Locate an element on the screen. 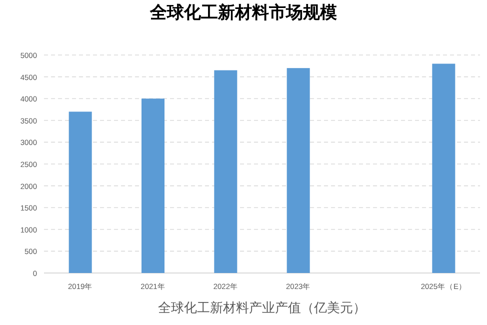 The image size is (487, 325). title: 全球化工新材料市场规模 is located at coordinates (243, 13).